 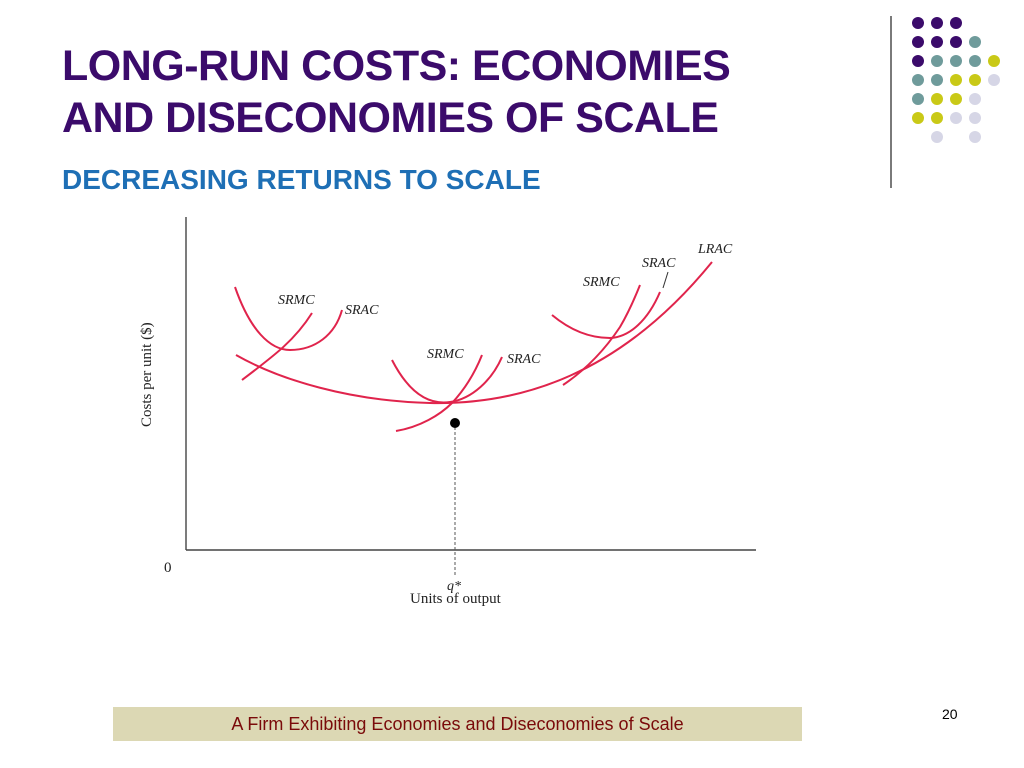 I want to click on label-lrac: LRAC, so click(x=715, y=249).